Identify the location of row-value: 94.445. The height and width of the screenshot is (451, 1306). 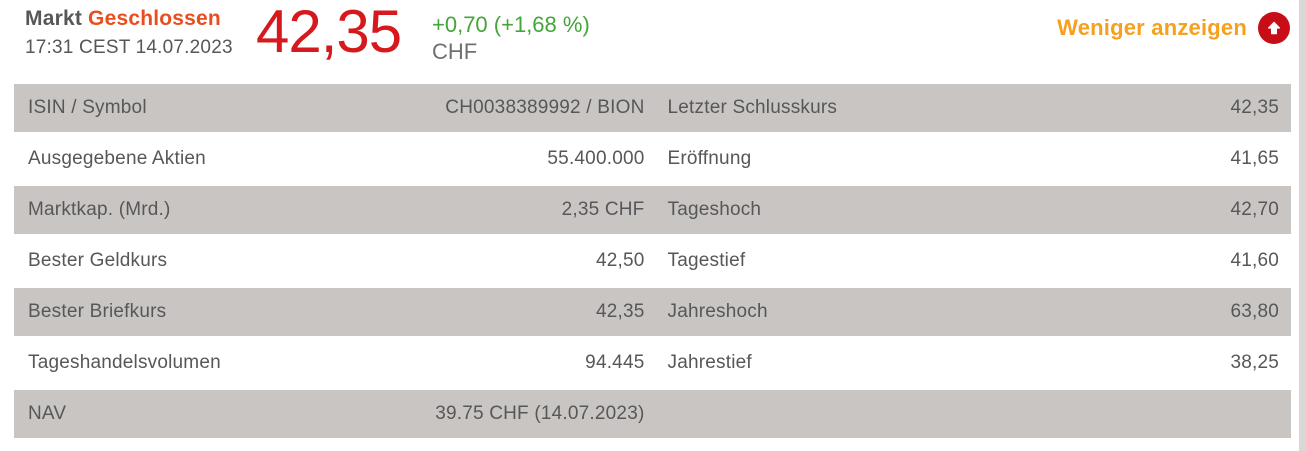
(615, 362).